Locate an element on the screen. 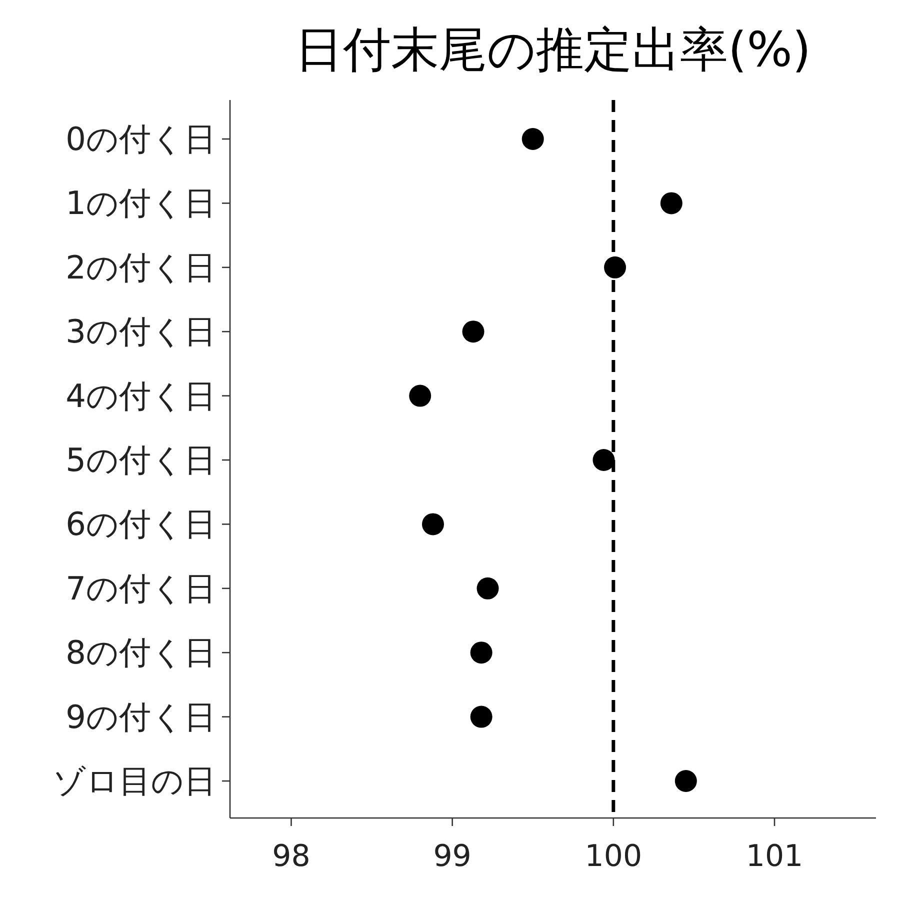 The image size is (900, 900). y-tick-label: ゾロ目の日 is located at coordinates (134, 781).